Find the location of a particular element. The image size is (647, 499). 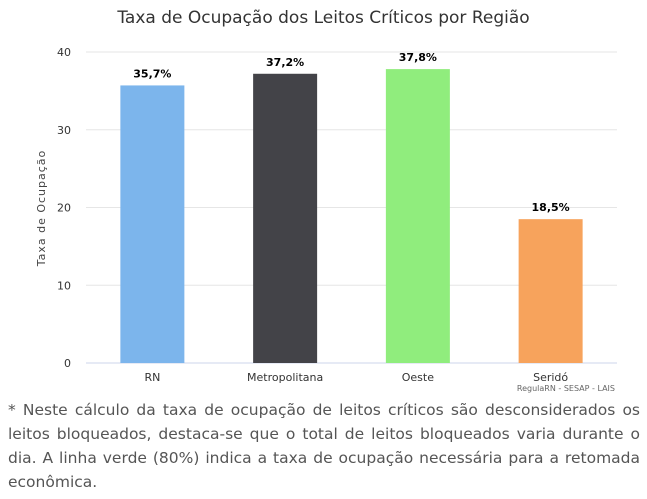

chart-credits: RegulaRN - SESAP - LAIS is located at coordinates (566, 388).